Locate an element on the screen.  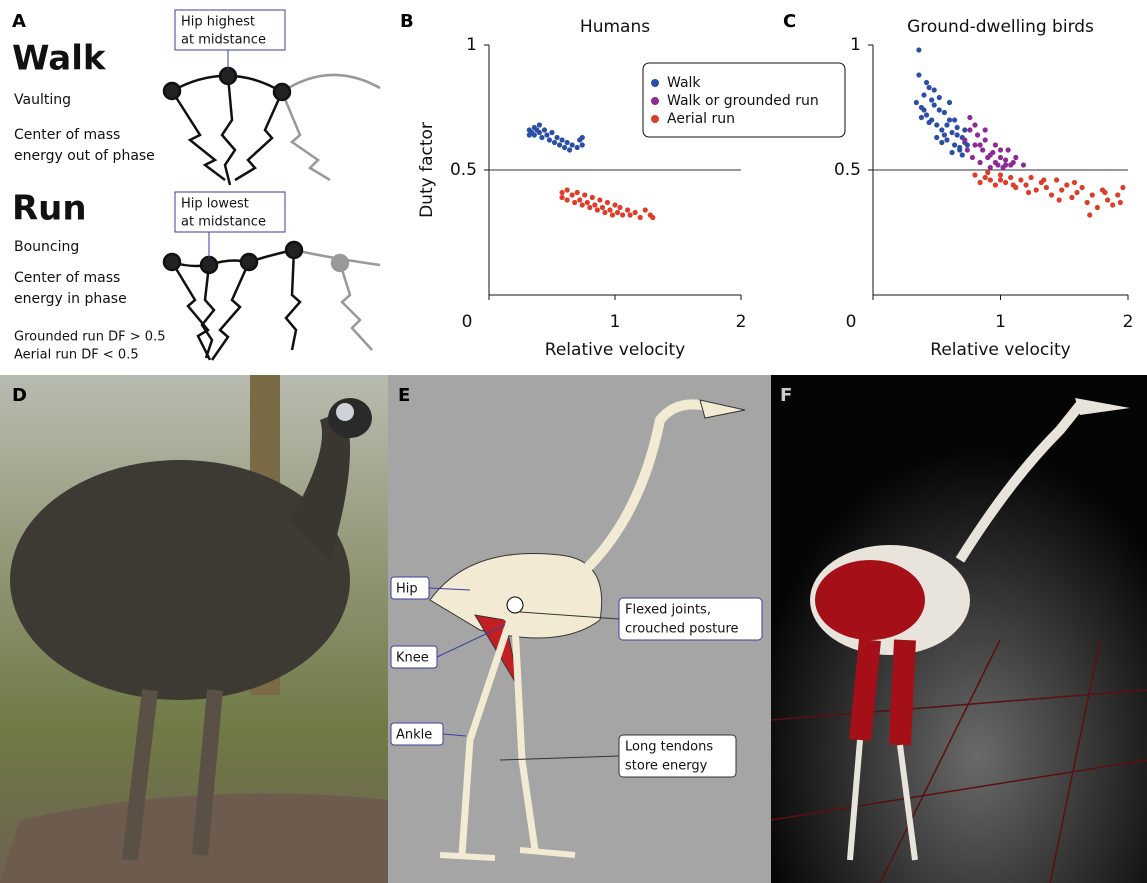
gait-type: Vaulting is located at coordinates (42, 100).